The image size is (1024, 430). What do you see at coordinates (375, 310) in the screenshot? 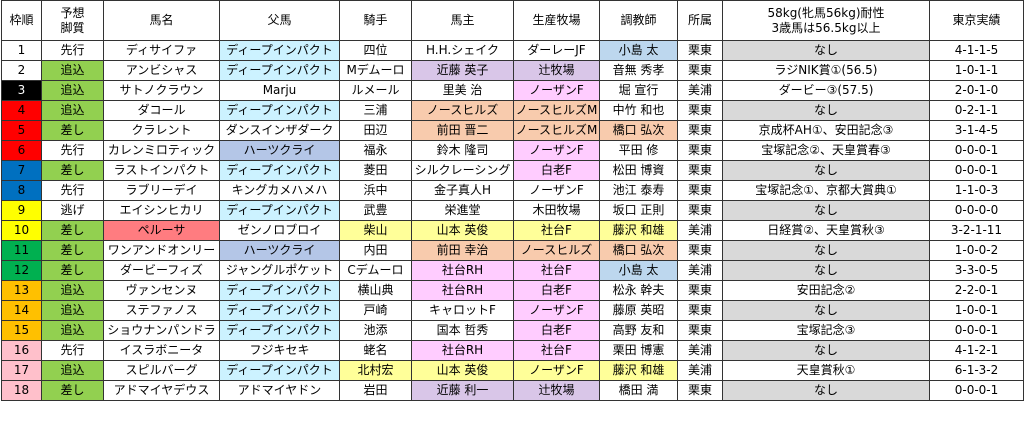
I see `jockey-cell: 戸崎` at bounding box center [375, 310].